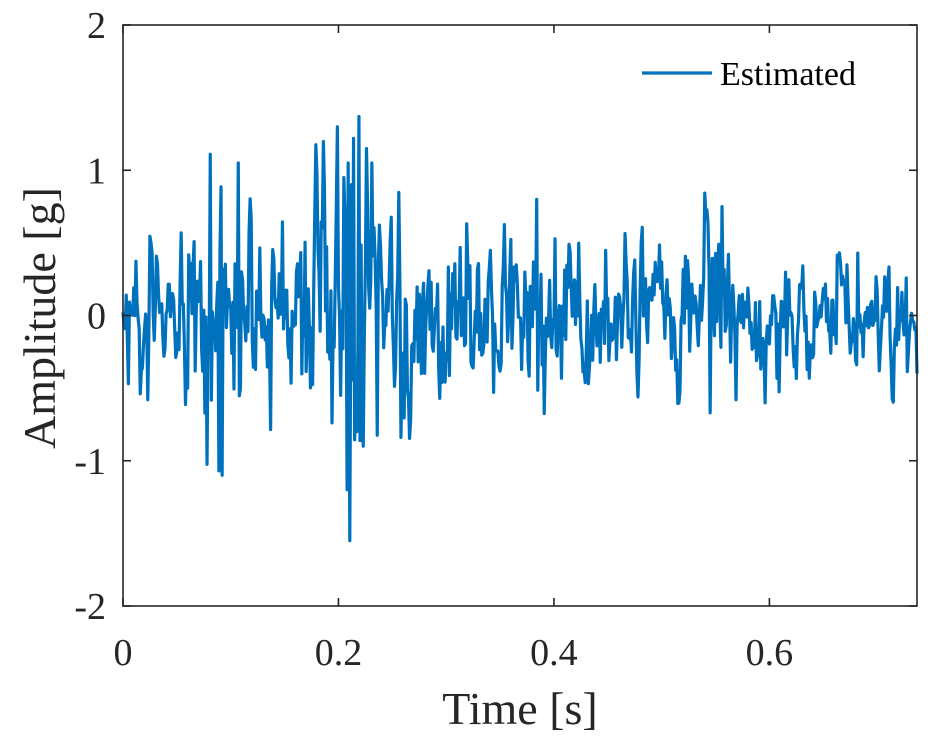  What do you see at coordinates (770, 653) in the screenshot?
I see `x-tick-label: 0.6` at bounding box center [770, 653].